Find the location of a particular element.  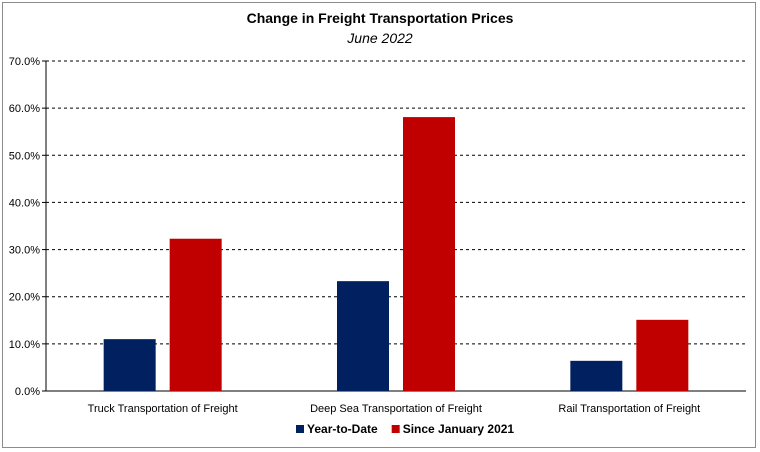

y-tick-label: 0.0% is located at coordinates (27, 392).